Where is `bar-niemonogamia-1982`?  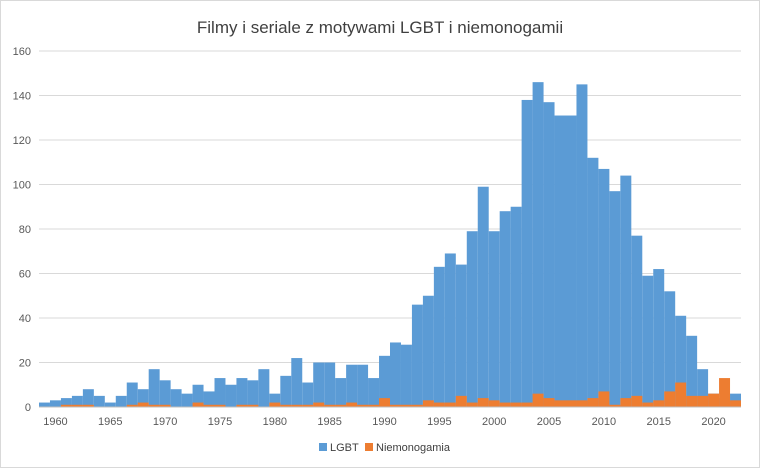 bar-niemonogamia-1982 is located at coordinates (297, 405).